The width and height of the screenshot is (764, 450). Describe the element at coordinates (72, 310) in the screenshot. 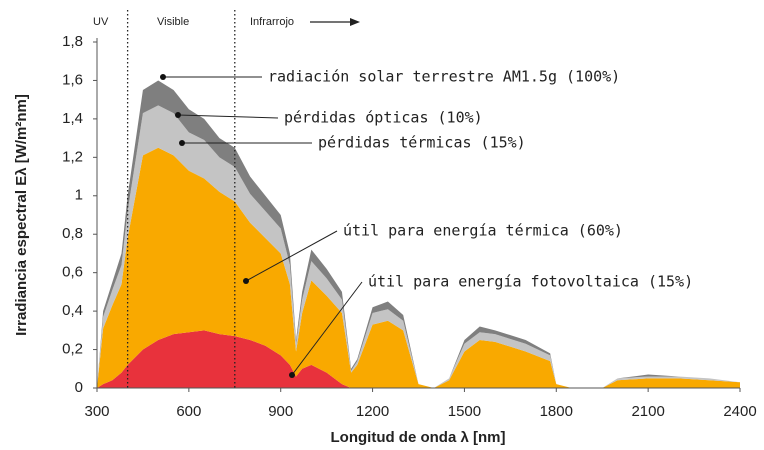

I see `y-tick-label: 0,4` at that location.